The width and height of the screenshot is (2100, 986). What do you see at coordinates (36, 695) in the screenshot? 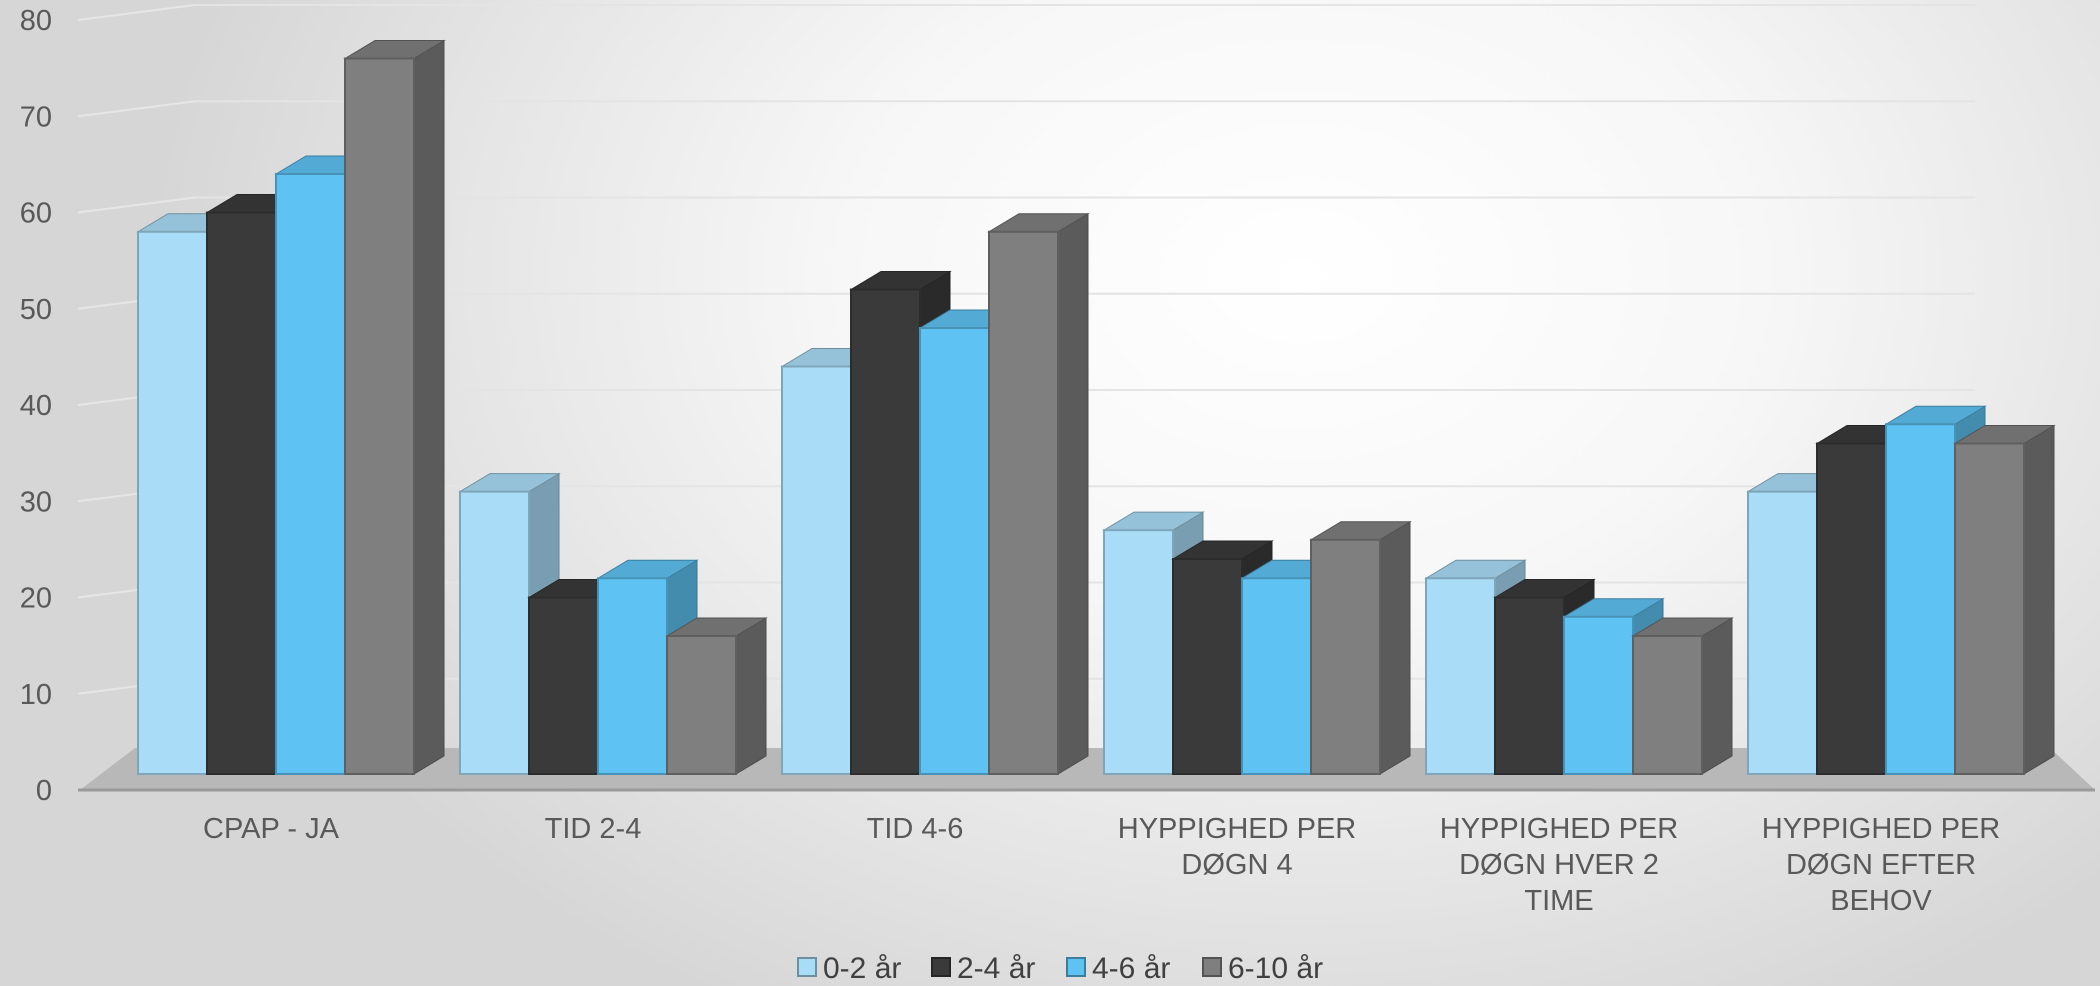
I see `y-tick-label: 10` at bounding box center [36, 695].